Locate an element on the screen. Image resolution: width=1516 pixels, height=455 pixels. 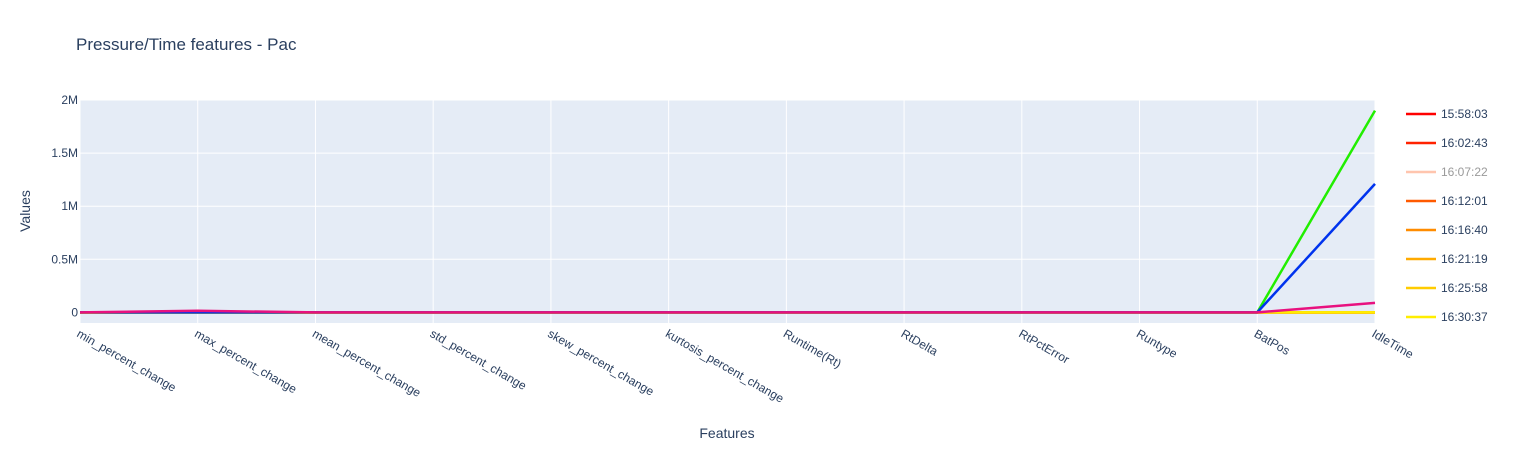
series-line is located at coordinates (727, 307).